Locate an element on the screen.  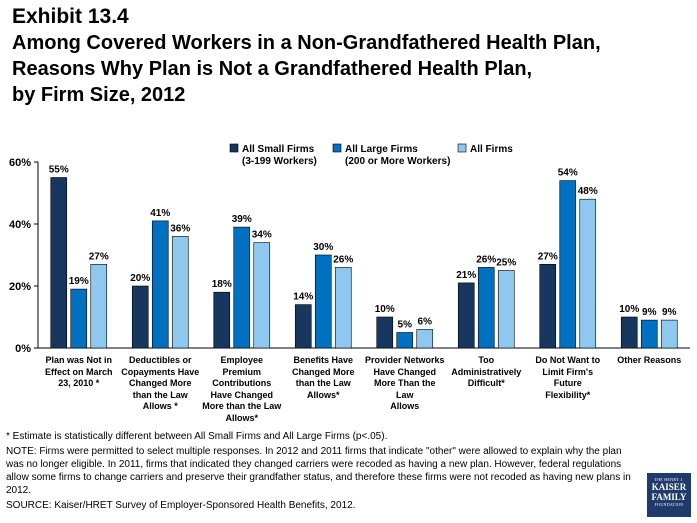
x-category-label-line: More Than the Law is located at coordinates (404, 389).